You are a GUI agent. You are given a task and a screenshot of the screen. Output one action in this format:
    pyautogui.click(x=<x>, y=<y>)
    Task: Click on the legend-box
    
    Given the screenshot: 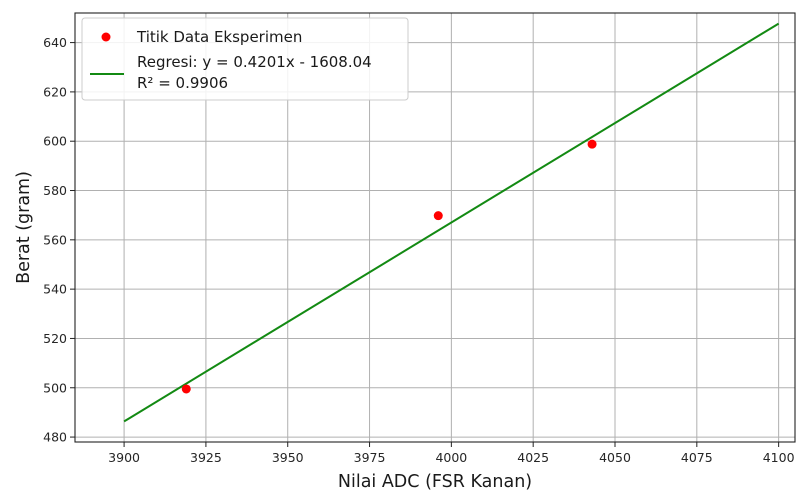 What is the action you would take?
    pyautogui.click(x=245, y=59)
    